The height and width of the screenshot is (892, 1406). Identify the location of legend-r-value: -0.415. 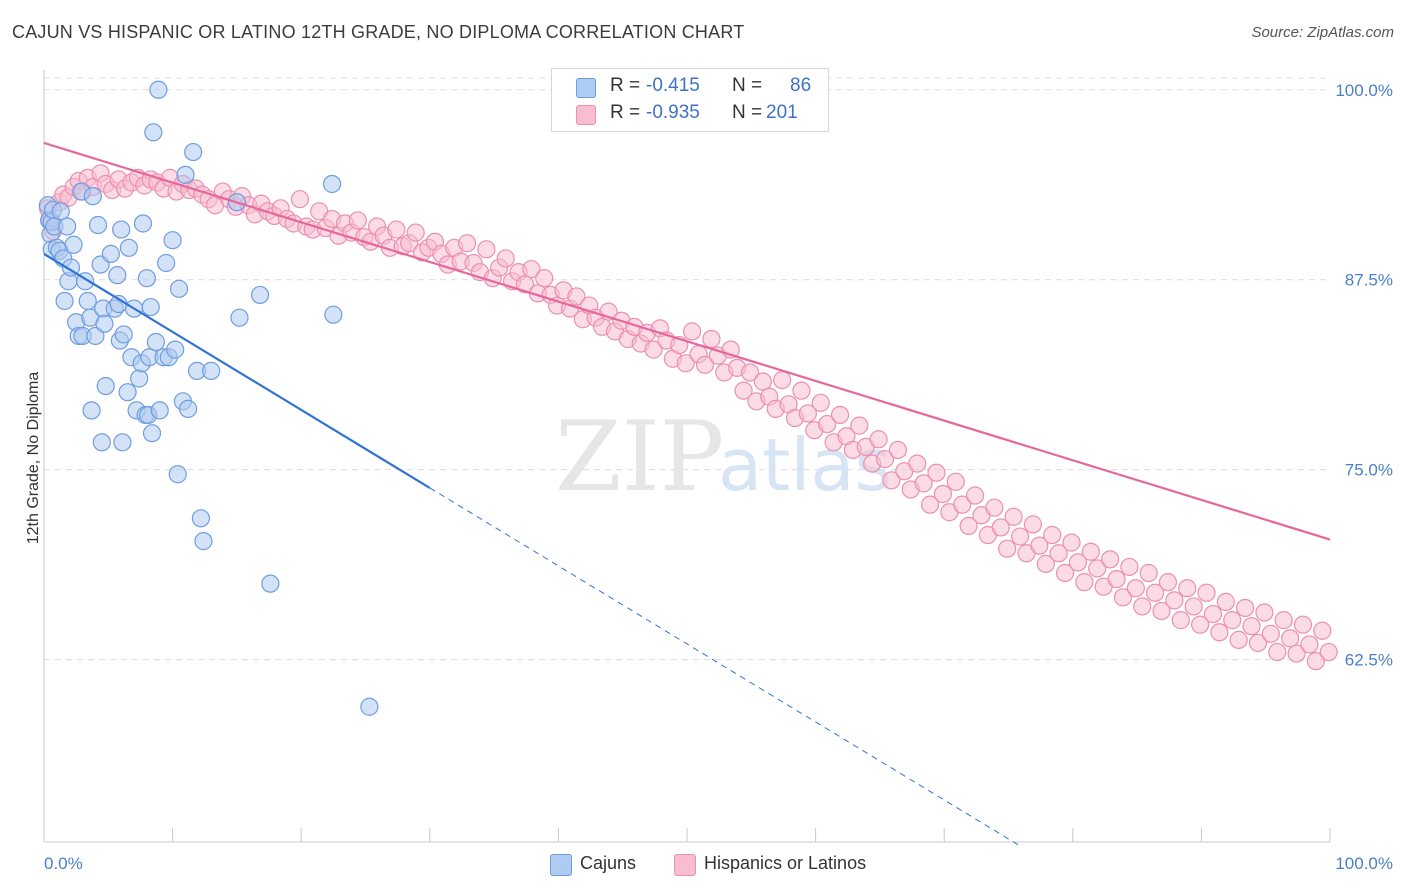
(673, 85).